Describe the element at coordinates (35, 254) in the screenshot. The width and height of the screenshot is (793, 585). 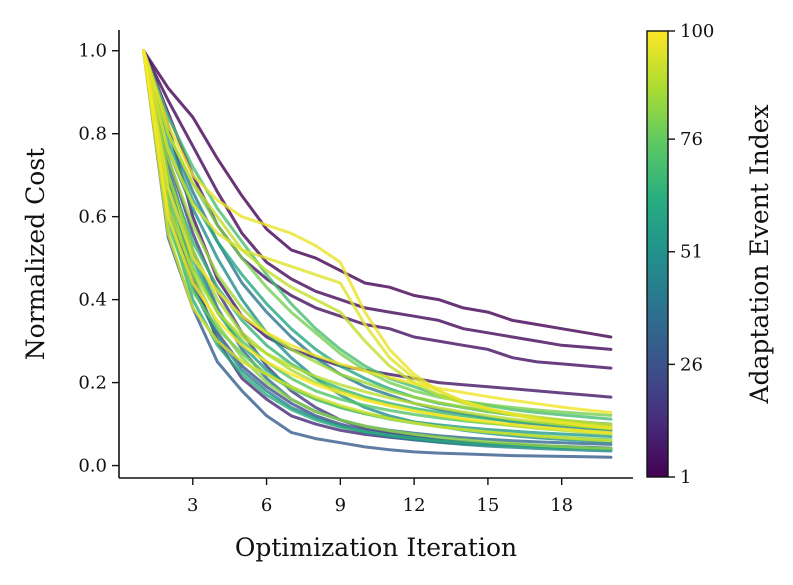
I see `y-axis-title: Normalized Cost` at that location.